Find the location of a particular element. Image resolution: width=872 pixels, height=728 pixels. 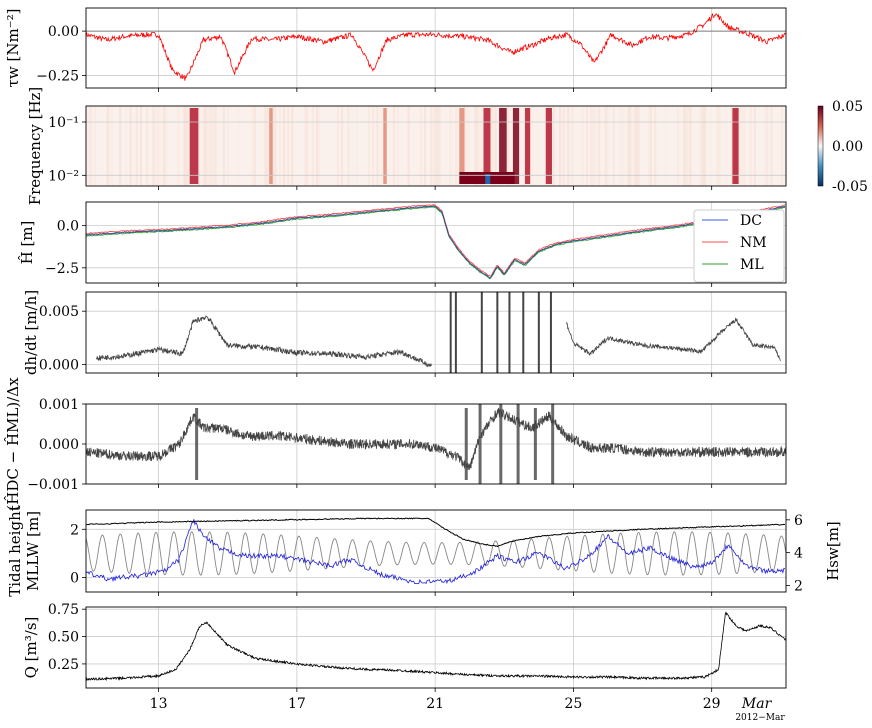

legend-label-dc: DC is located at coordinates (751, 221).